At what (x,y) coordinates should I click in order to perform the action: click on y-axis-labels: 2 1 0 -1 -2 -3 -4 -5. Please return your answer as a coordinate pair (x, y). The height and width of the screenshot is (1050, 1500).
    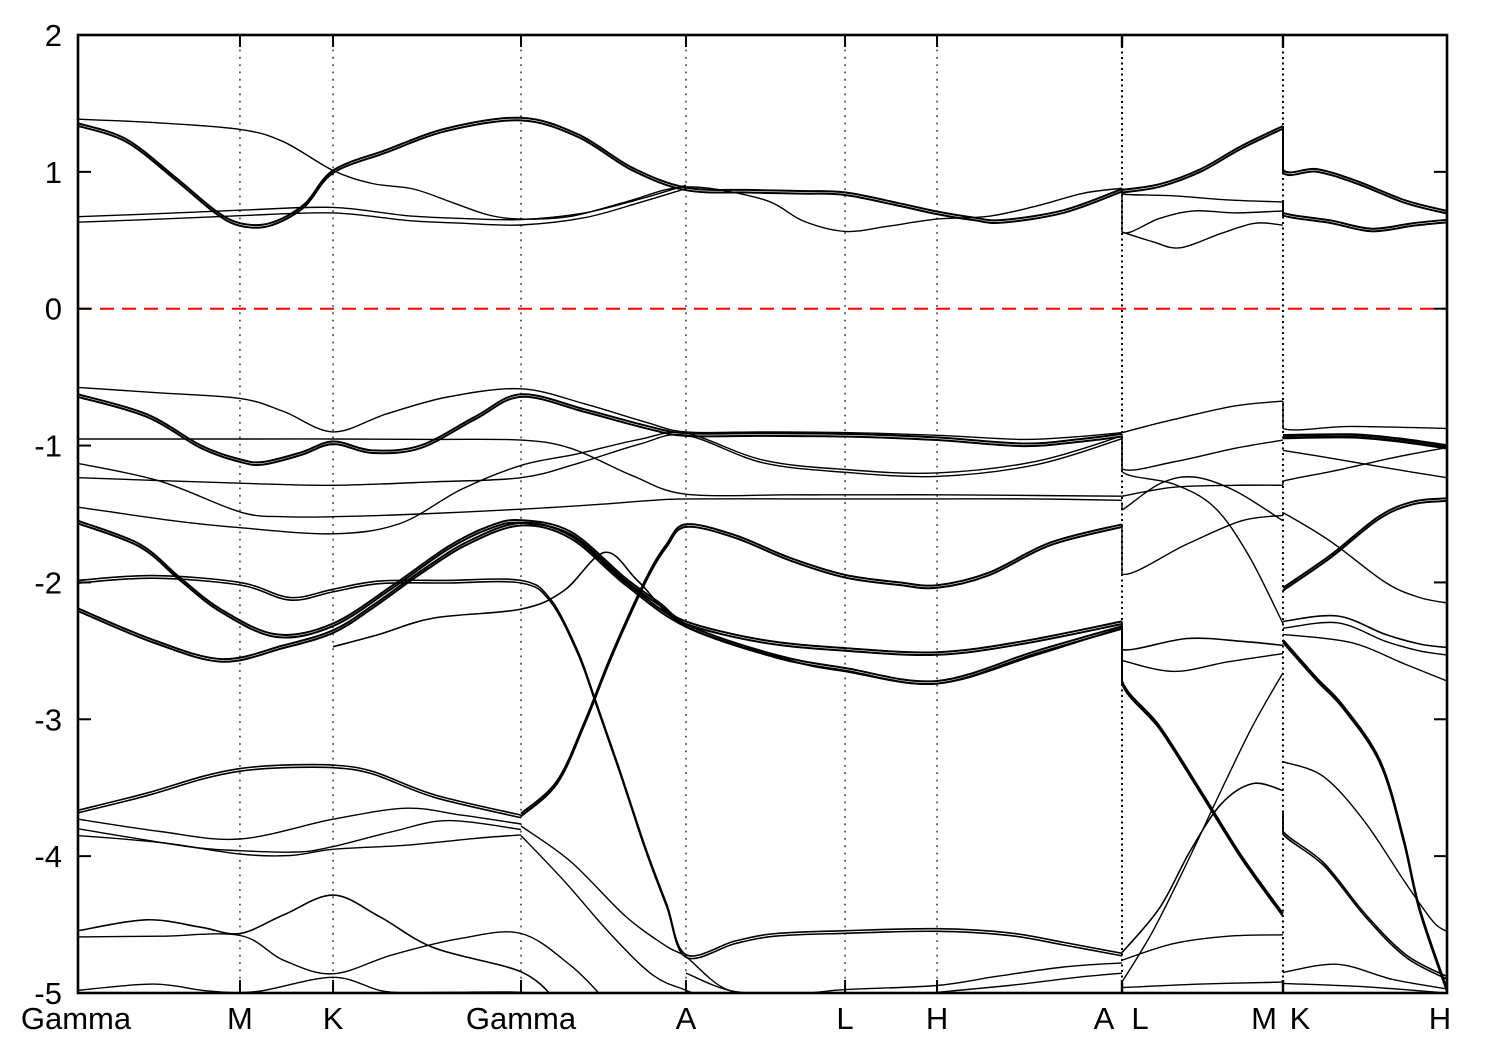
    Looking at the image, I should click on (48, 514).